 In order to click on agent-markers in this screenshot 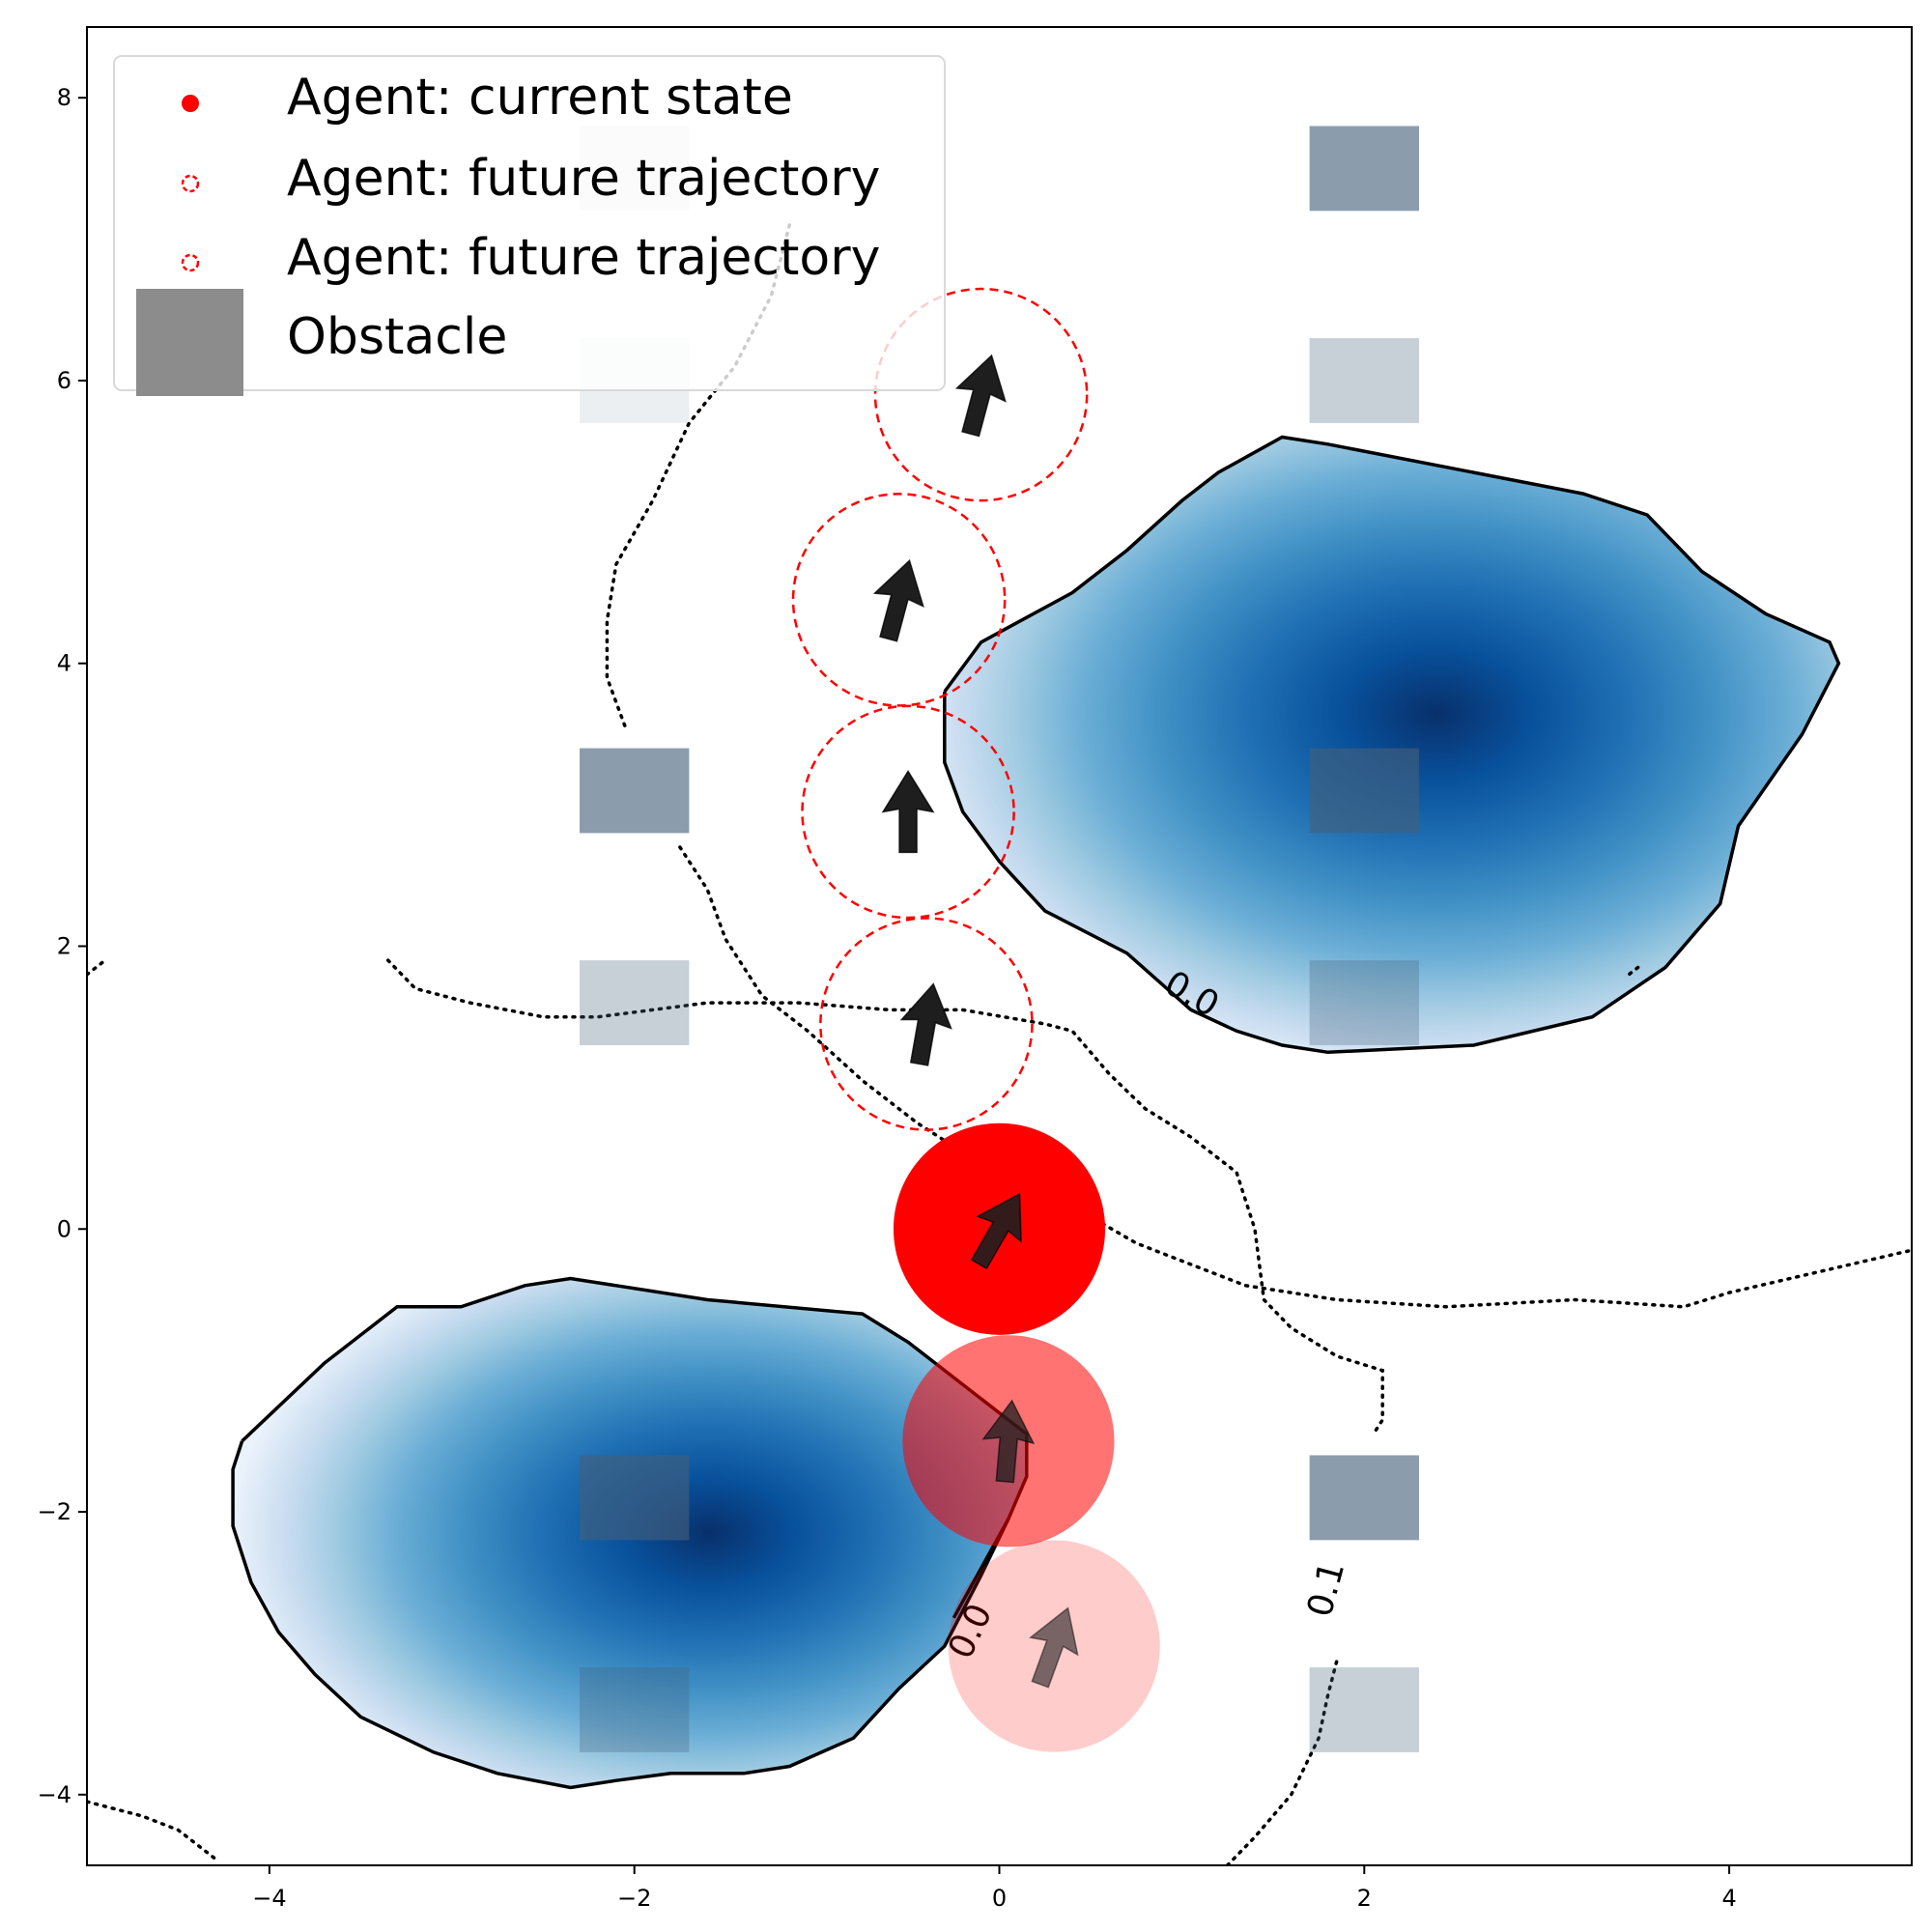, I will do `click(975, 1019)`.